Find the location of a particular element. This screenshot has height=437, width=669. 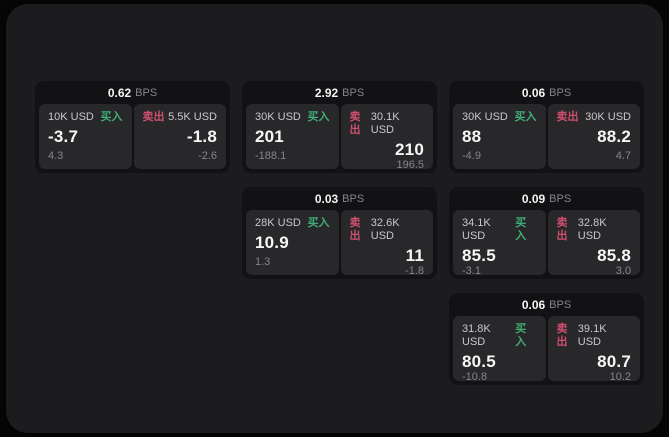

card-header: 0.62 BPS is located at coordinates (132, 92).